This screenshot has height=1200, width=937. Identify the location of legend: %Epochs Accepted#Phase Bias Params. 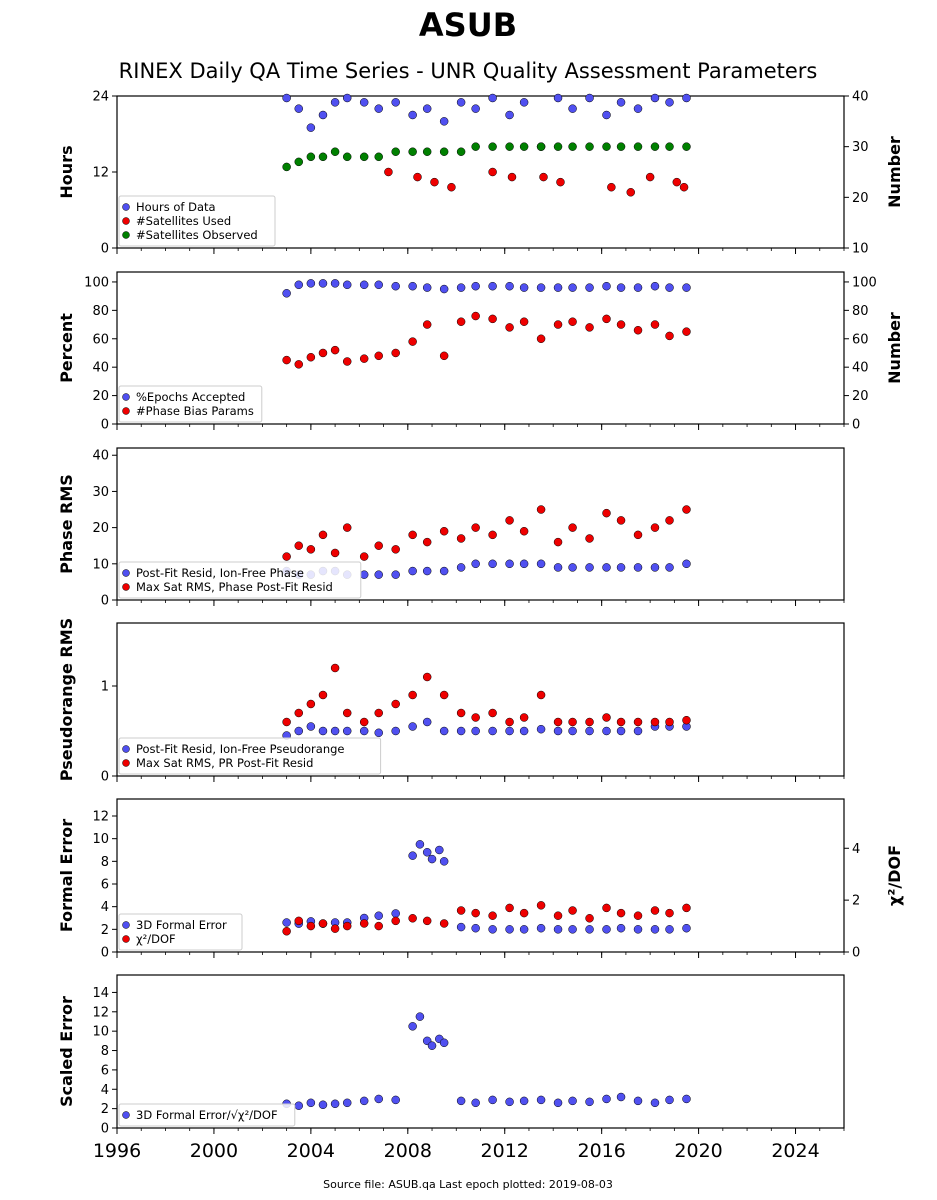
(190, 404).